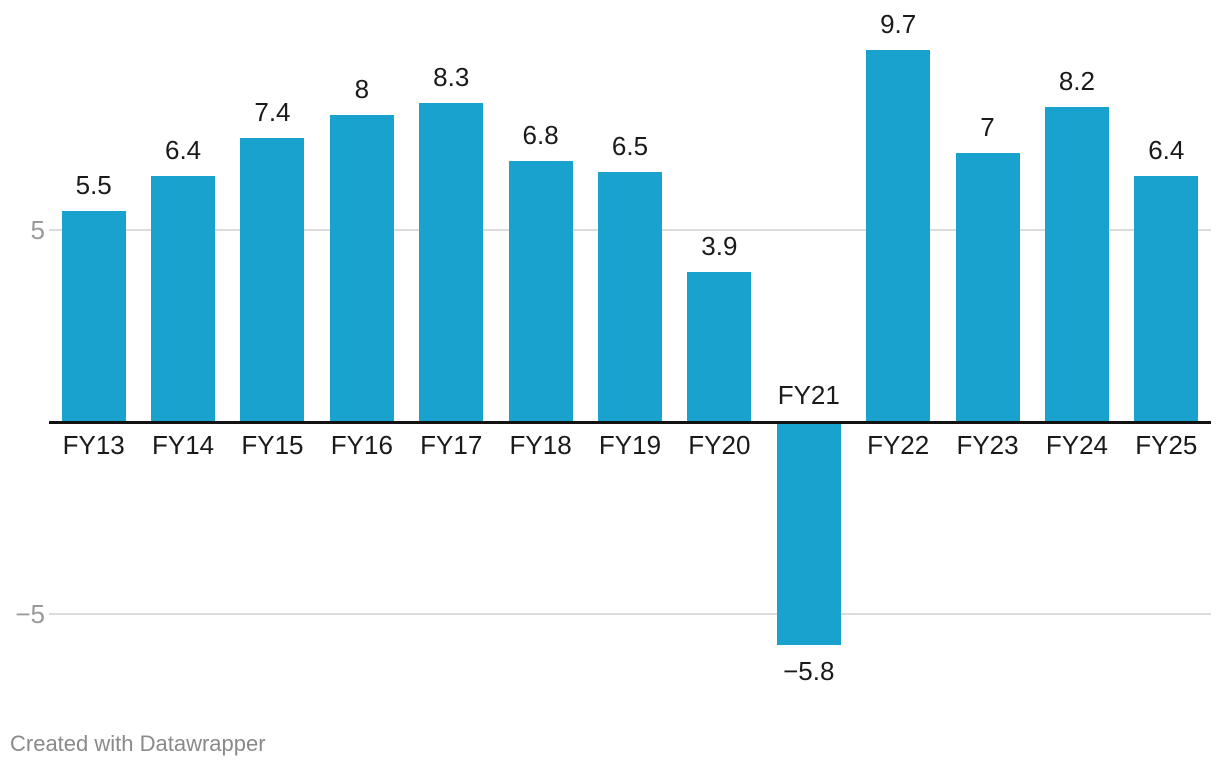 The width and height of the screenshot is (1220, 768). I want to click on bar-fy25, so click(1166, 299).